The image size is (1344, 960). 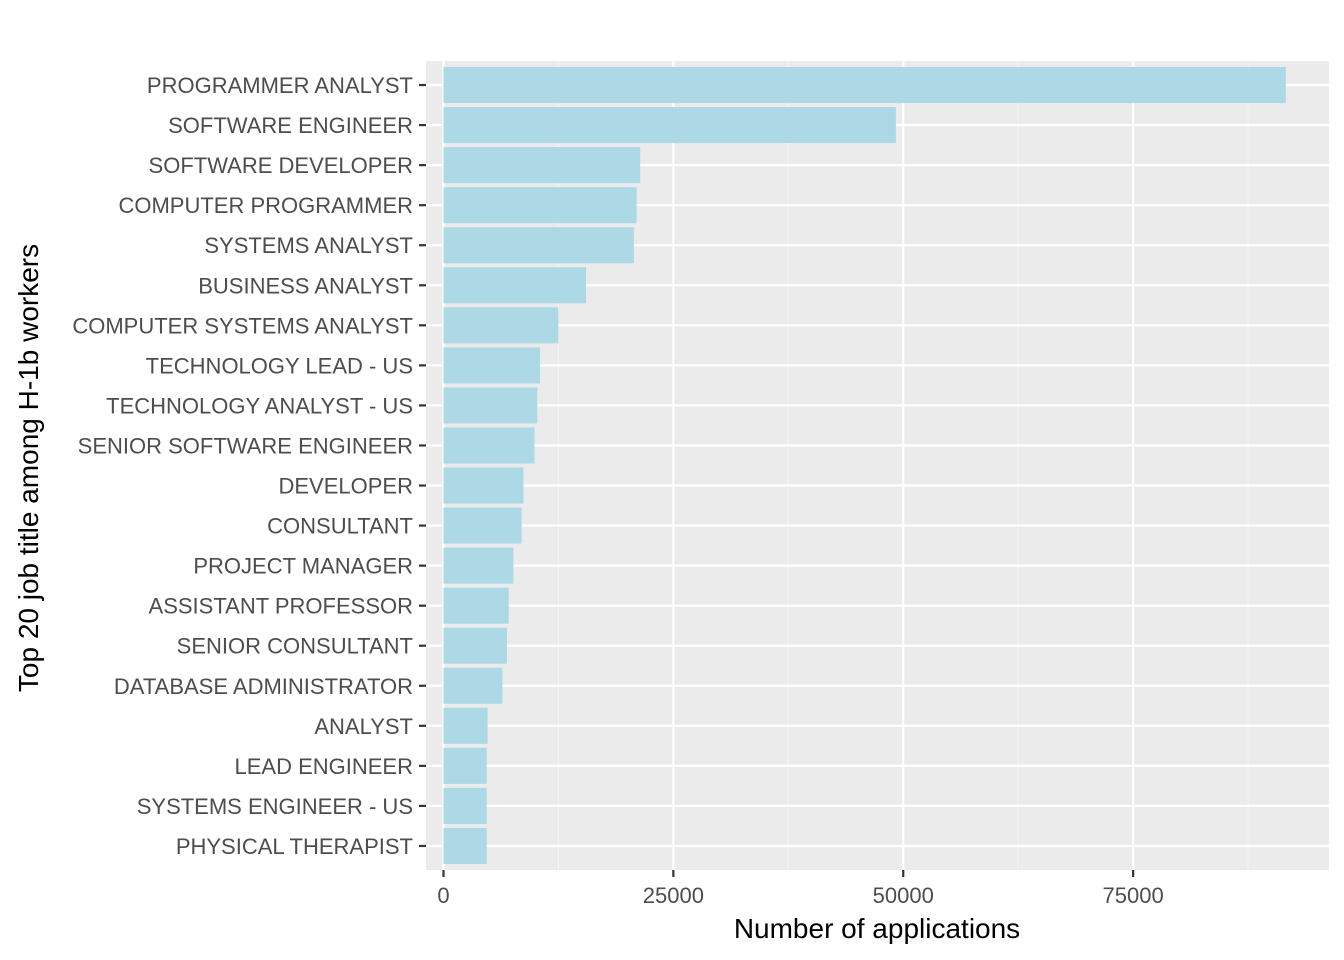 What do you see at coordinates (275, 806) in the screenshot?
I see `y-tick-label: SYSTEMS ENGINEER - US` at bounding box center [275, 806].